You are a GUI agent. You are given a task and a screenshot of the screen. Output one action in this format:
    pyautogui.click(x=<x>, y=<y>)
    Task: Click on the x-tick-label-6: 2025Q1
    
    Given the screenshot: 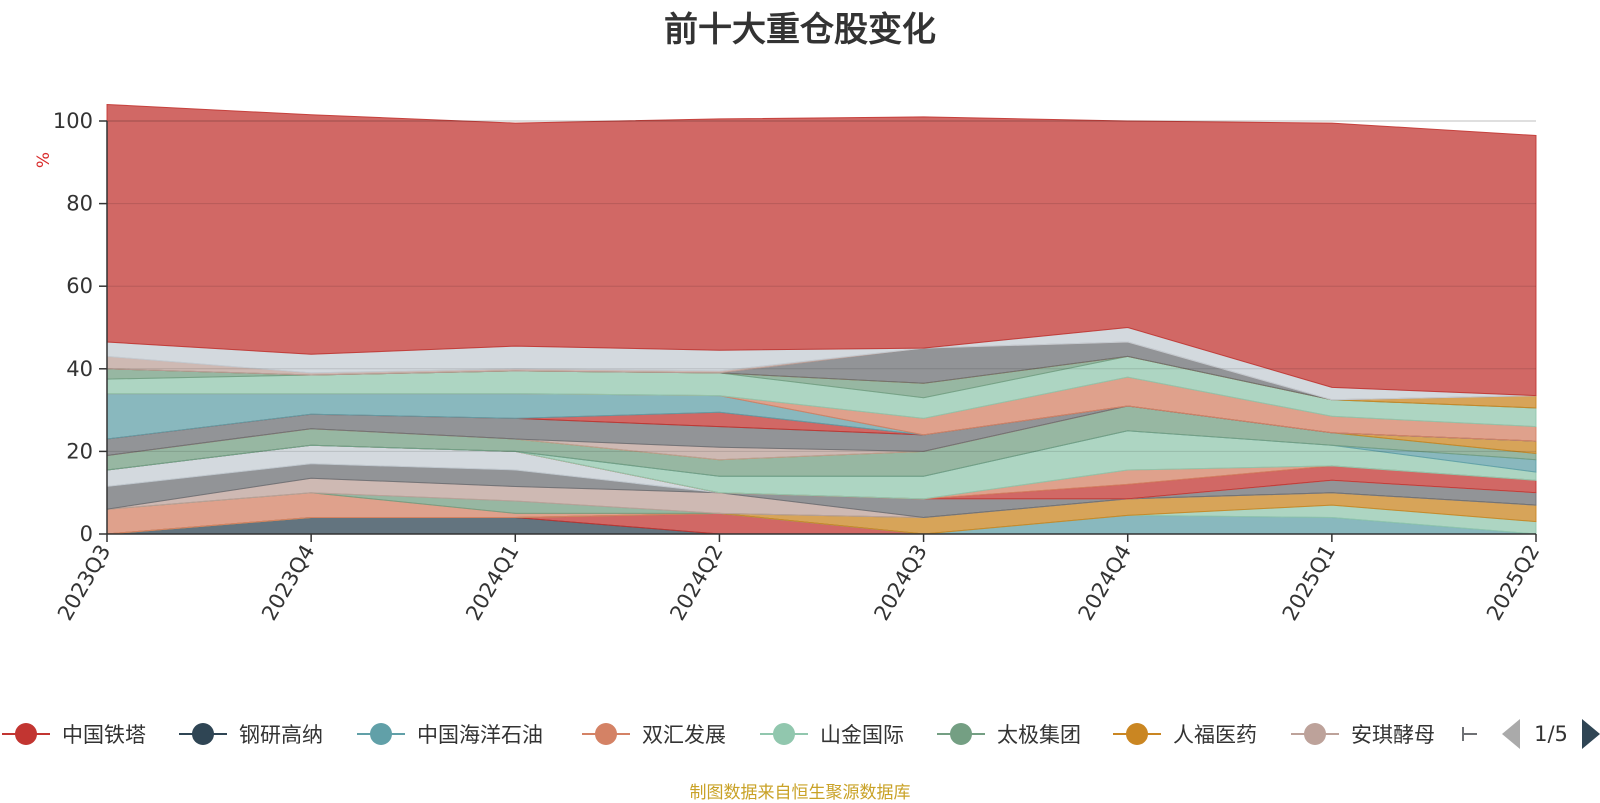 What is the action you would take?
    pyautogui.click(x=1309, y=583)
    